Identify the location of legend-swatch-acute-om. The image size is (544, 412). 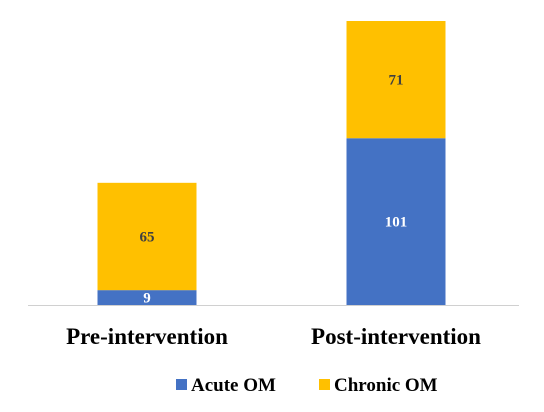
(181, 384).